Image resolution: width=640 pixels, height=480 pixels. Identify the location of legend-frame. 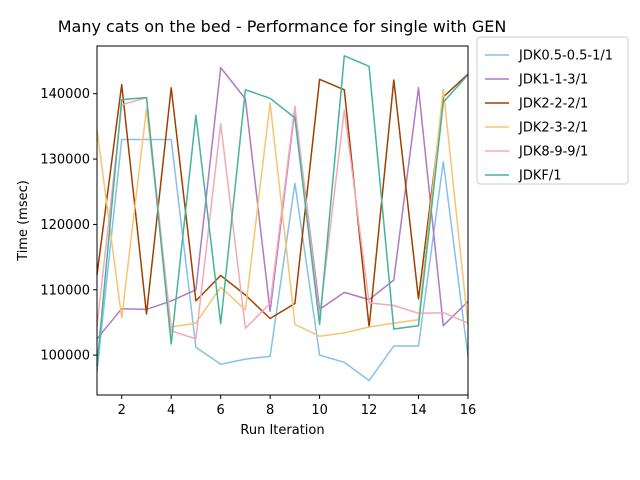
(552, 110).